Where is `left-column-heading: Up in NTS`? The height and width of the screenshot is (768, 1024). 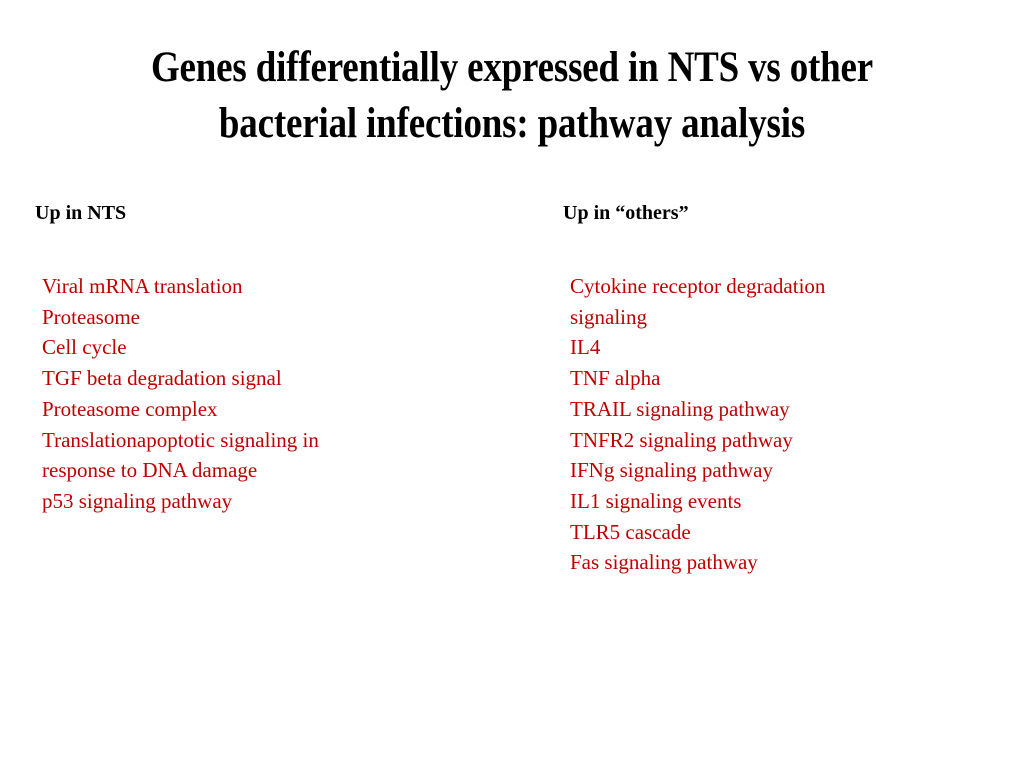 left-column-heading: Up in NTS is located at coordinates (81, 213).